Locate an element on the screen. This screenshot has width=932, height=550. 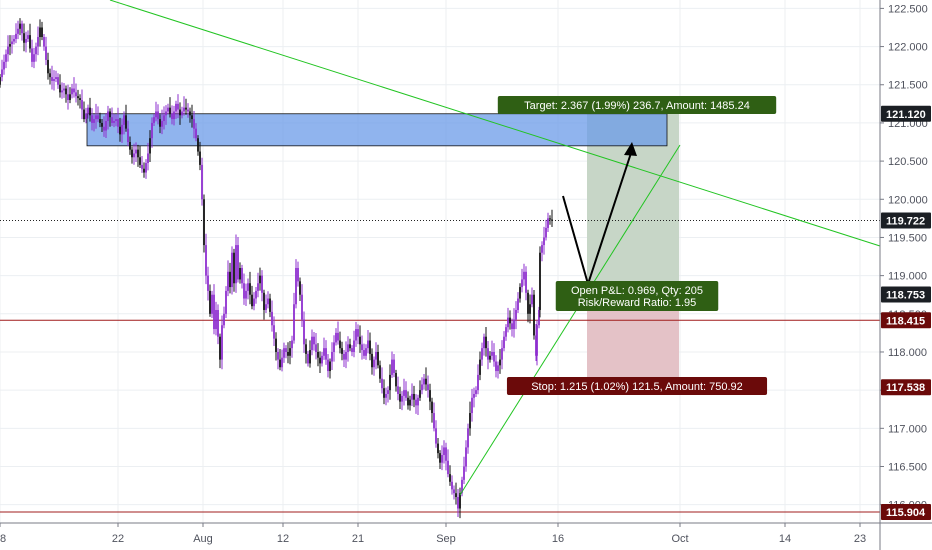
price-label: 121.120 is located at coordinates (906, 115).